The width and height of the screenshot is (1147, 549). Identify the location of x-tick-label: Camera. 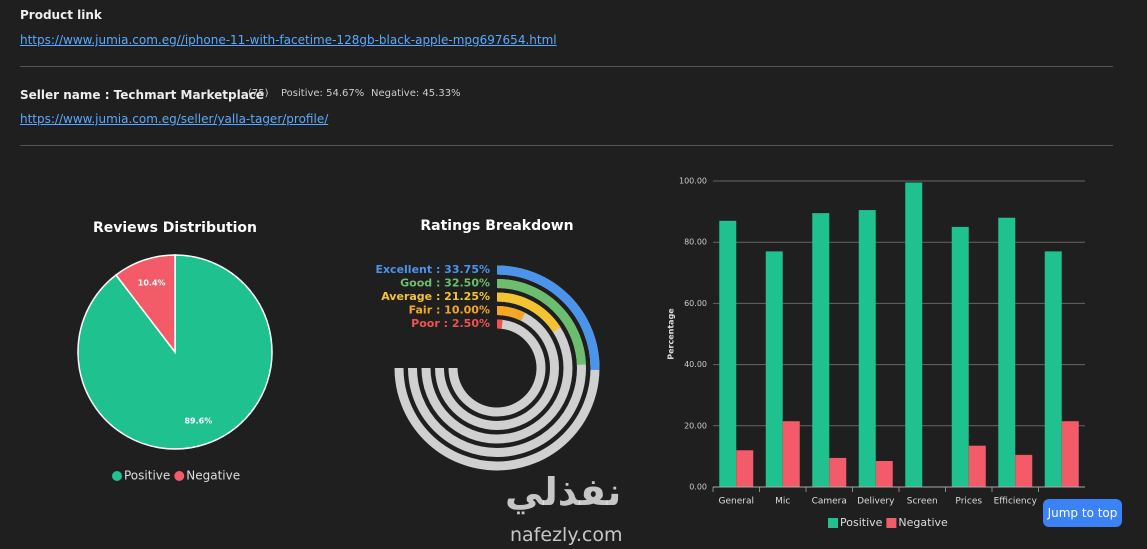
(829, 502).